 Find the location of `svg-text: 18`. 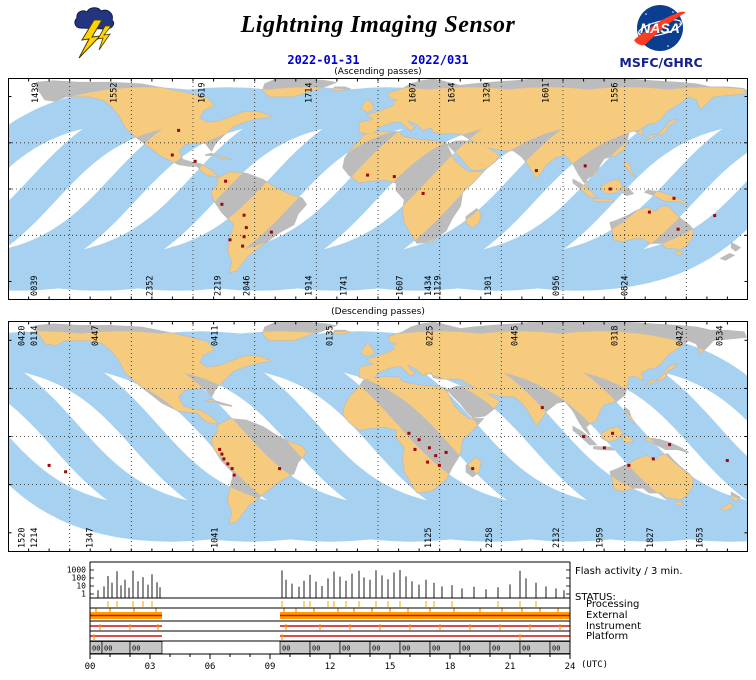

svg-text: 18 is located at coordinates (450, 667).